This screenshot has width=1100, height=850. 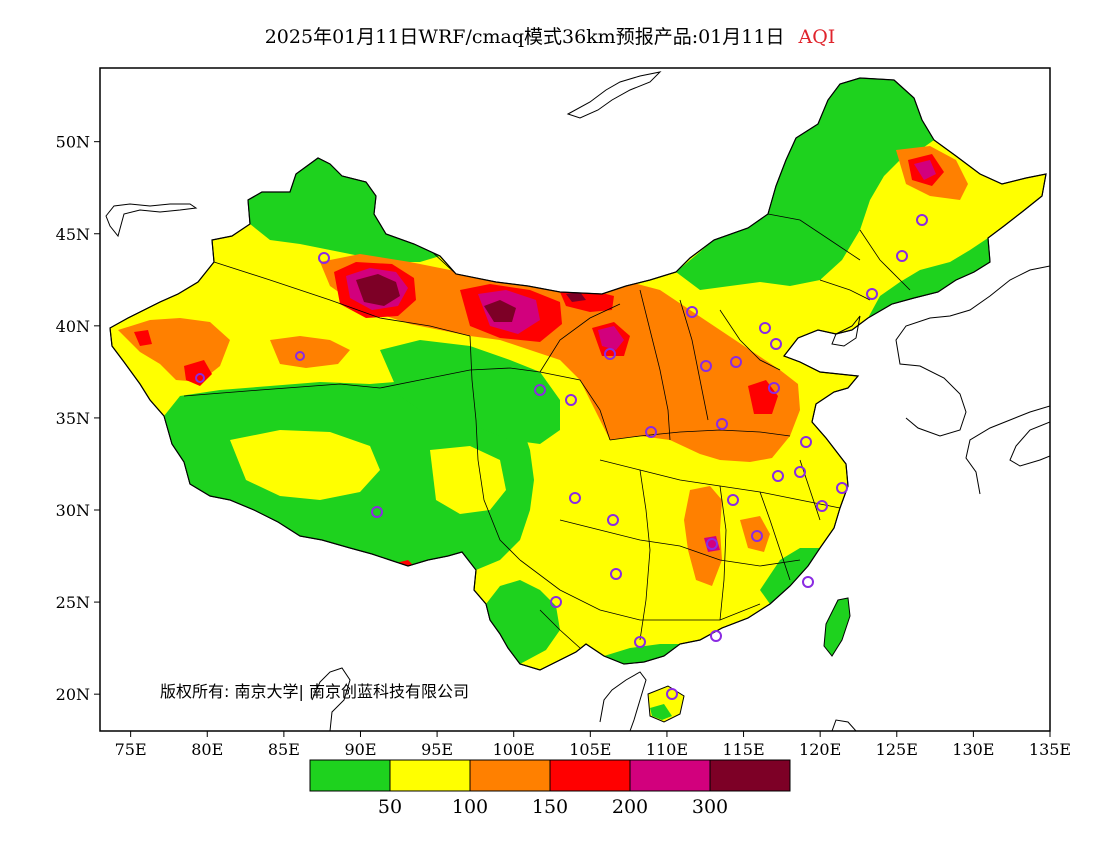 What do you see at coordinates (470, 392) in the screenshot?
I see `aqi-good-qinghai` at bounding box center [470, 392].